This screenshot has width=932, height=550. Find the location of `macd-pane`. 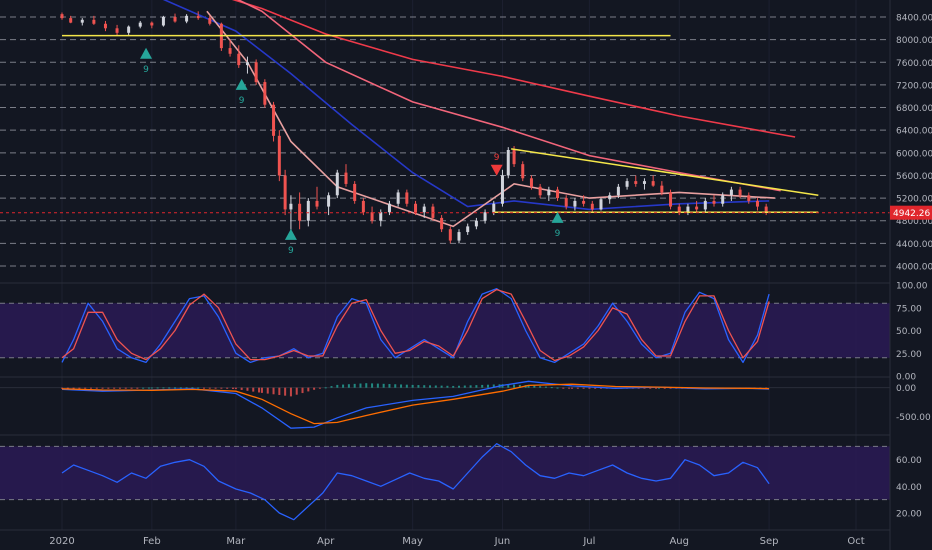

macd-pane is located at coordinates (445, 404).